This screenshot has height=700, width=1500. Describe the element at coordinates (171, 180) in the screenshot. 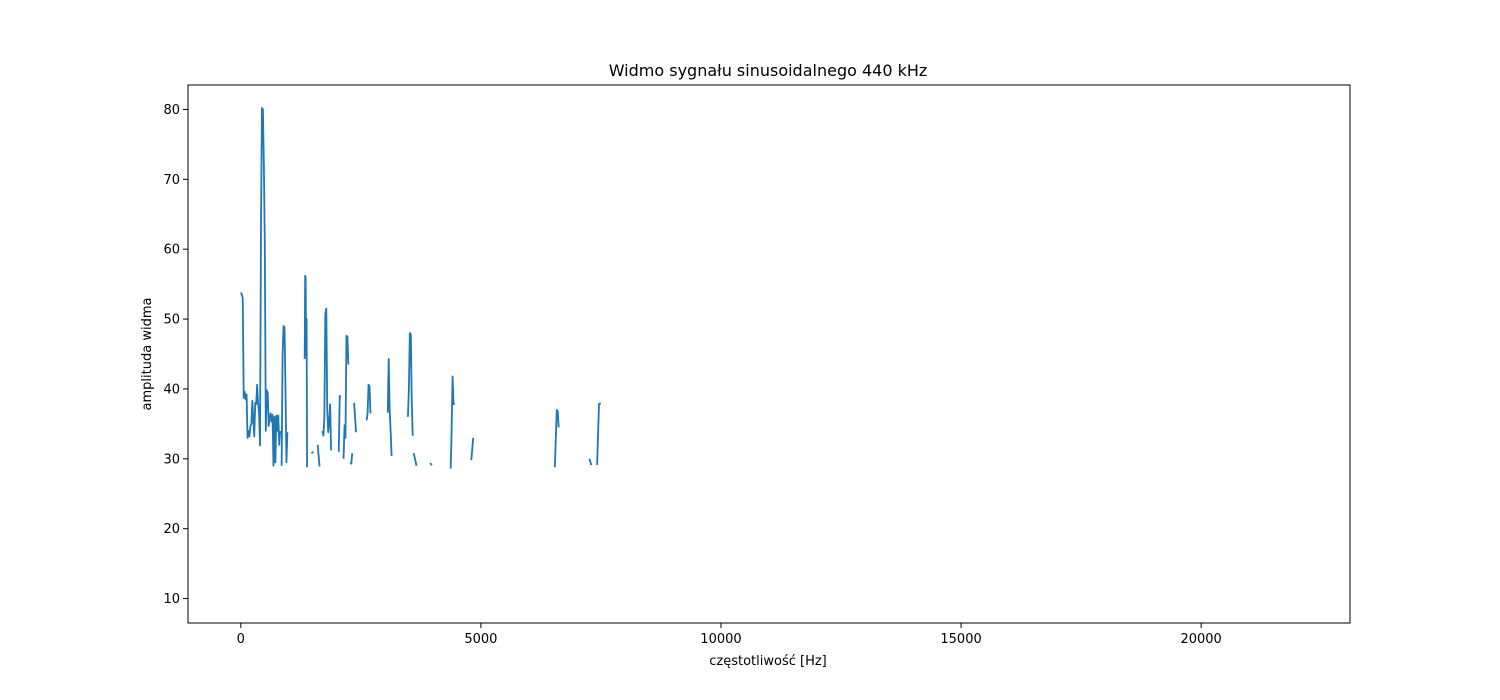

I see `y-tick-label: 70` at that location.